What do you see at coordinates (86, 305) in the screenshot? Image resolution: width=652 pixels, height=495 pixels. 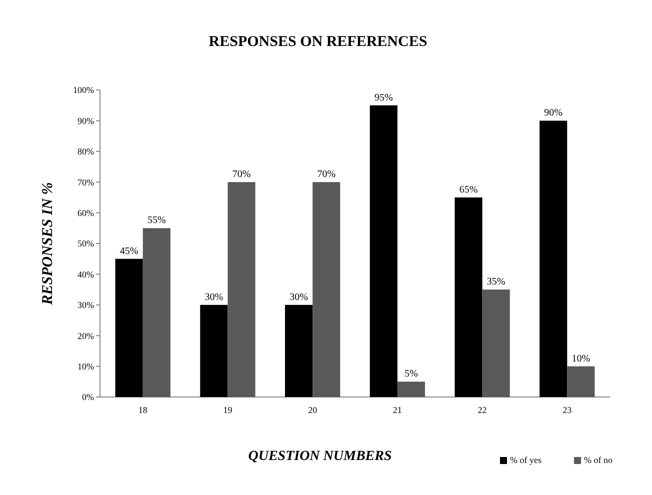 I see `y-tick-label: 30%` at bounding box center [86, 305].